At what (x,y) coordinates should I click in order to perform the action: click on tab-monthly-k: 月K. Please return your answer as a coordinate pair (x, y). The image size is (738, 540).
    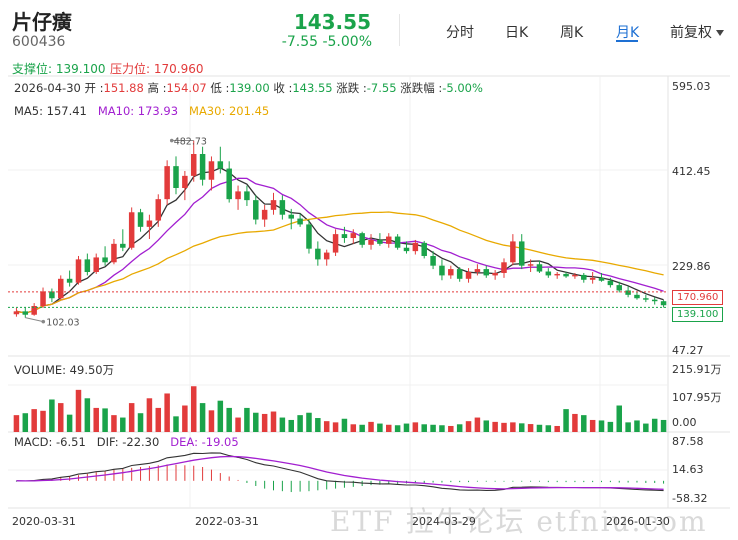
    Looking at the image, I should click on (628, 33).